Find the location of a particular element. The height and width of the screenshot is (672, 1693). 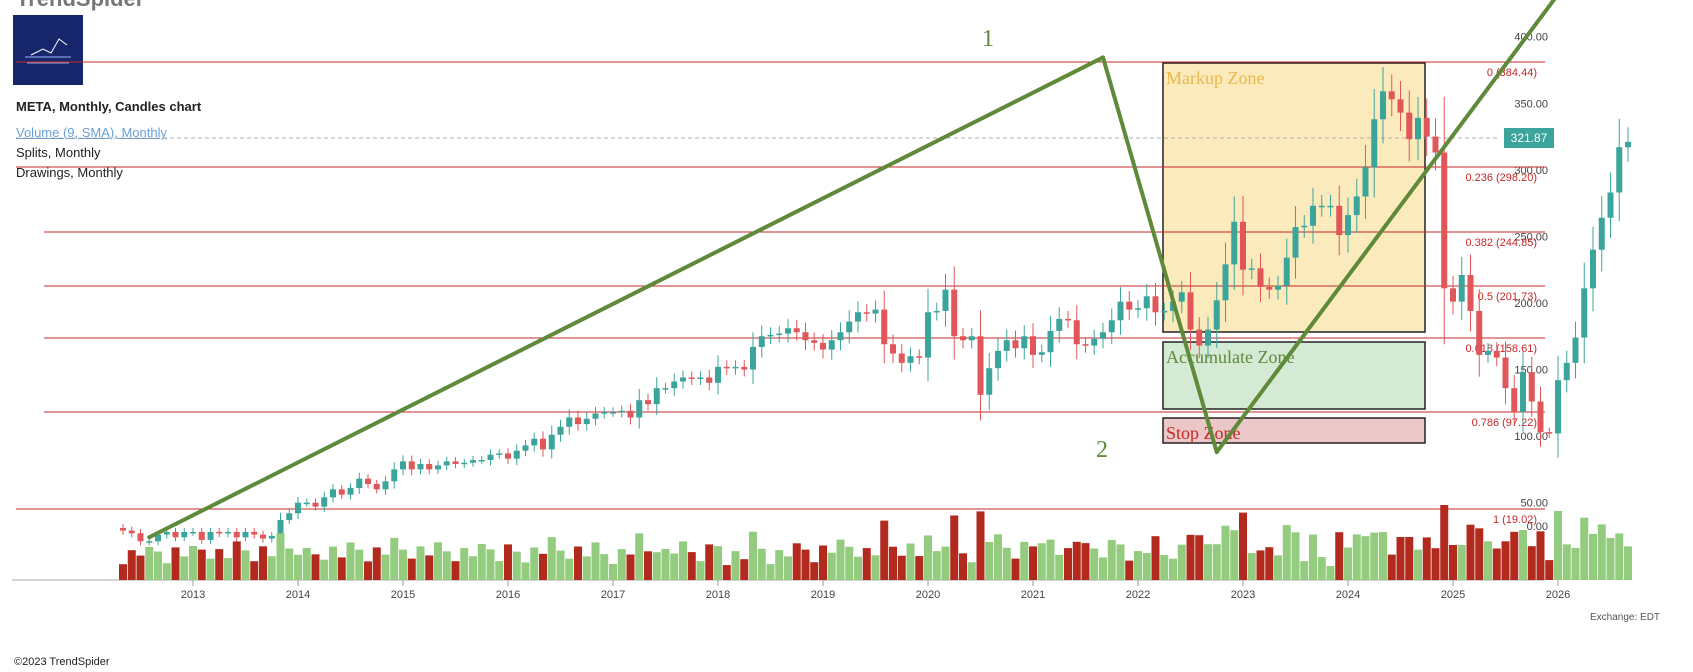

zone-label: Markup Zone is located at coordinates (1215, 78).